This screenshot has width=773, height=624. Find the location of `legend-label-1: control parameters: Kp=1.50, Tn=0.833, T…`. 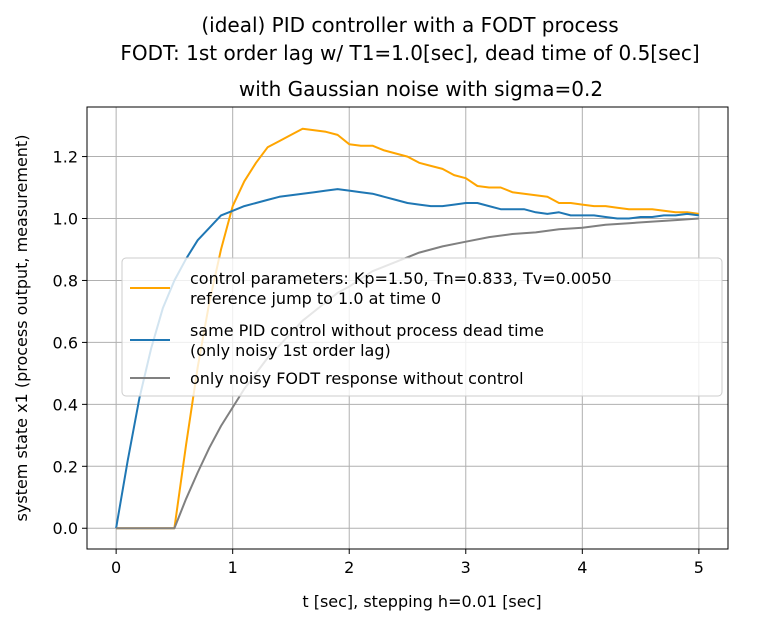

legend-label-1: control parameters: Kp=1.50, Tn=0.833, T… is located at coordinates (401, 288).